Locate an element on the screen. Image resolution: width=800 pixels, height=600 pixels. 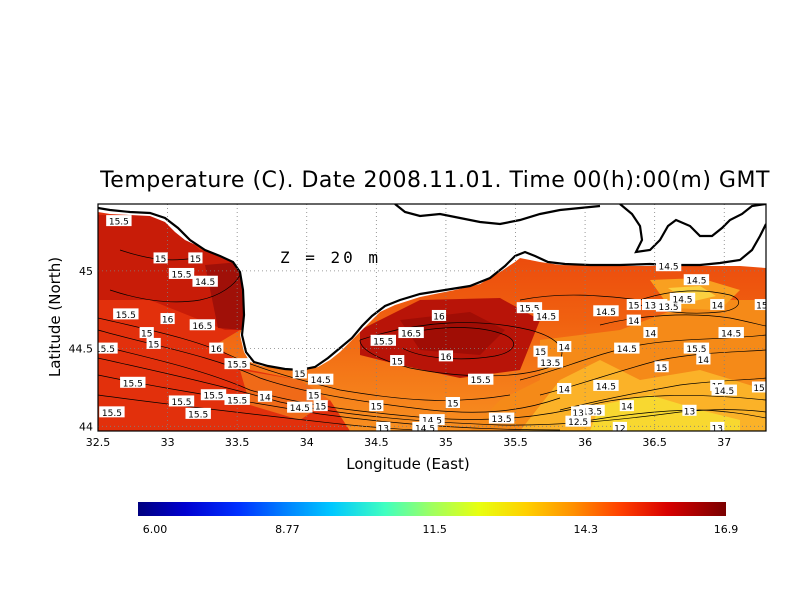
x-tick-label: 36.5 is located at coordinates (654, 442).